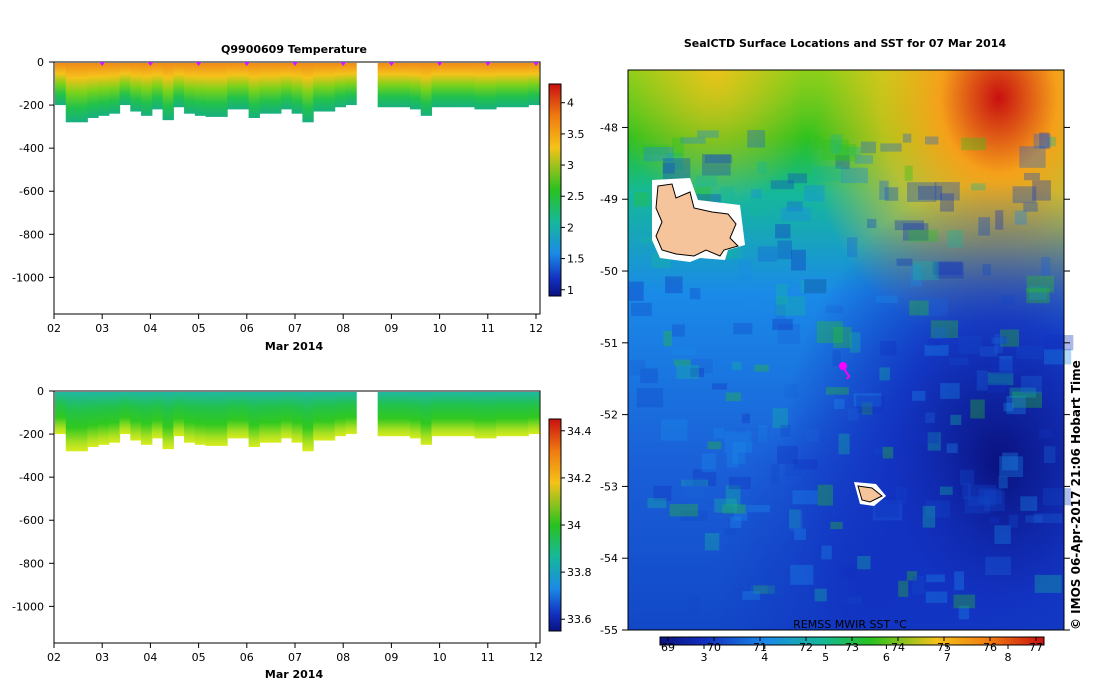 This screenshot has width=1099, height=700. What do you see at coordinates (990, 647) in the screenshot?
I see `sst-tick-label-f: 76` at bounding box center [990, 647].